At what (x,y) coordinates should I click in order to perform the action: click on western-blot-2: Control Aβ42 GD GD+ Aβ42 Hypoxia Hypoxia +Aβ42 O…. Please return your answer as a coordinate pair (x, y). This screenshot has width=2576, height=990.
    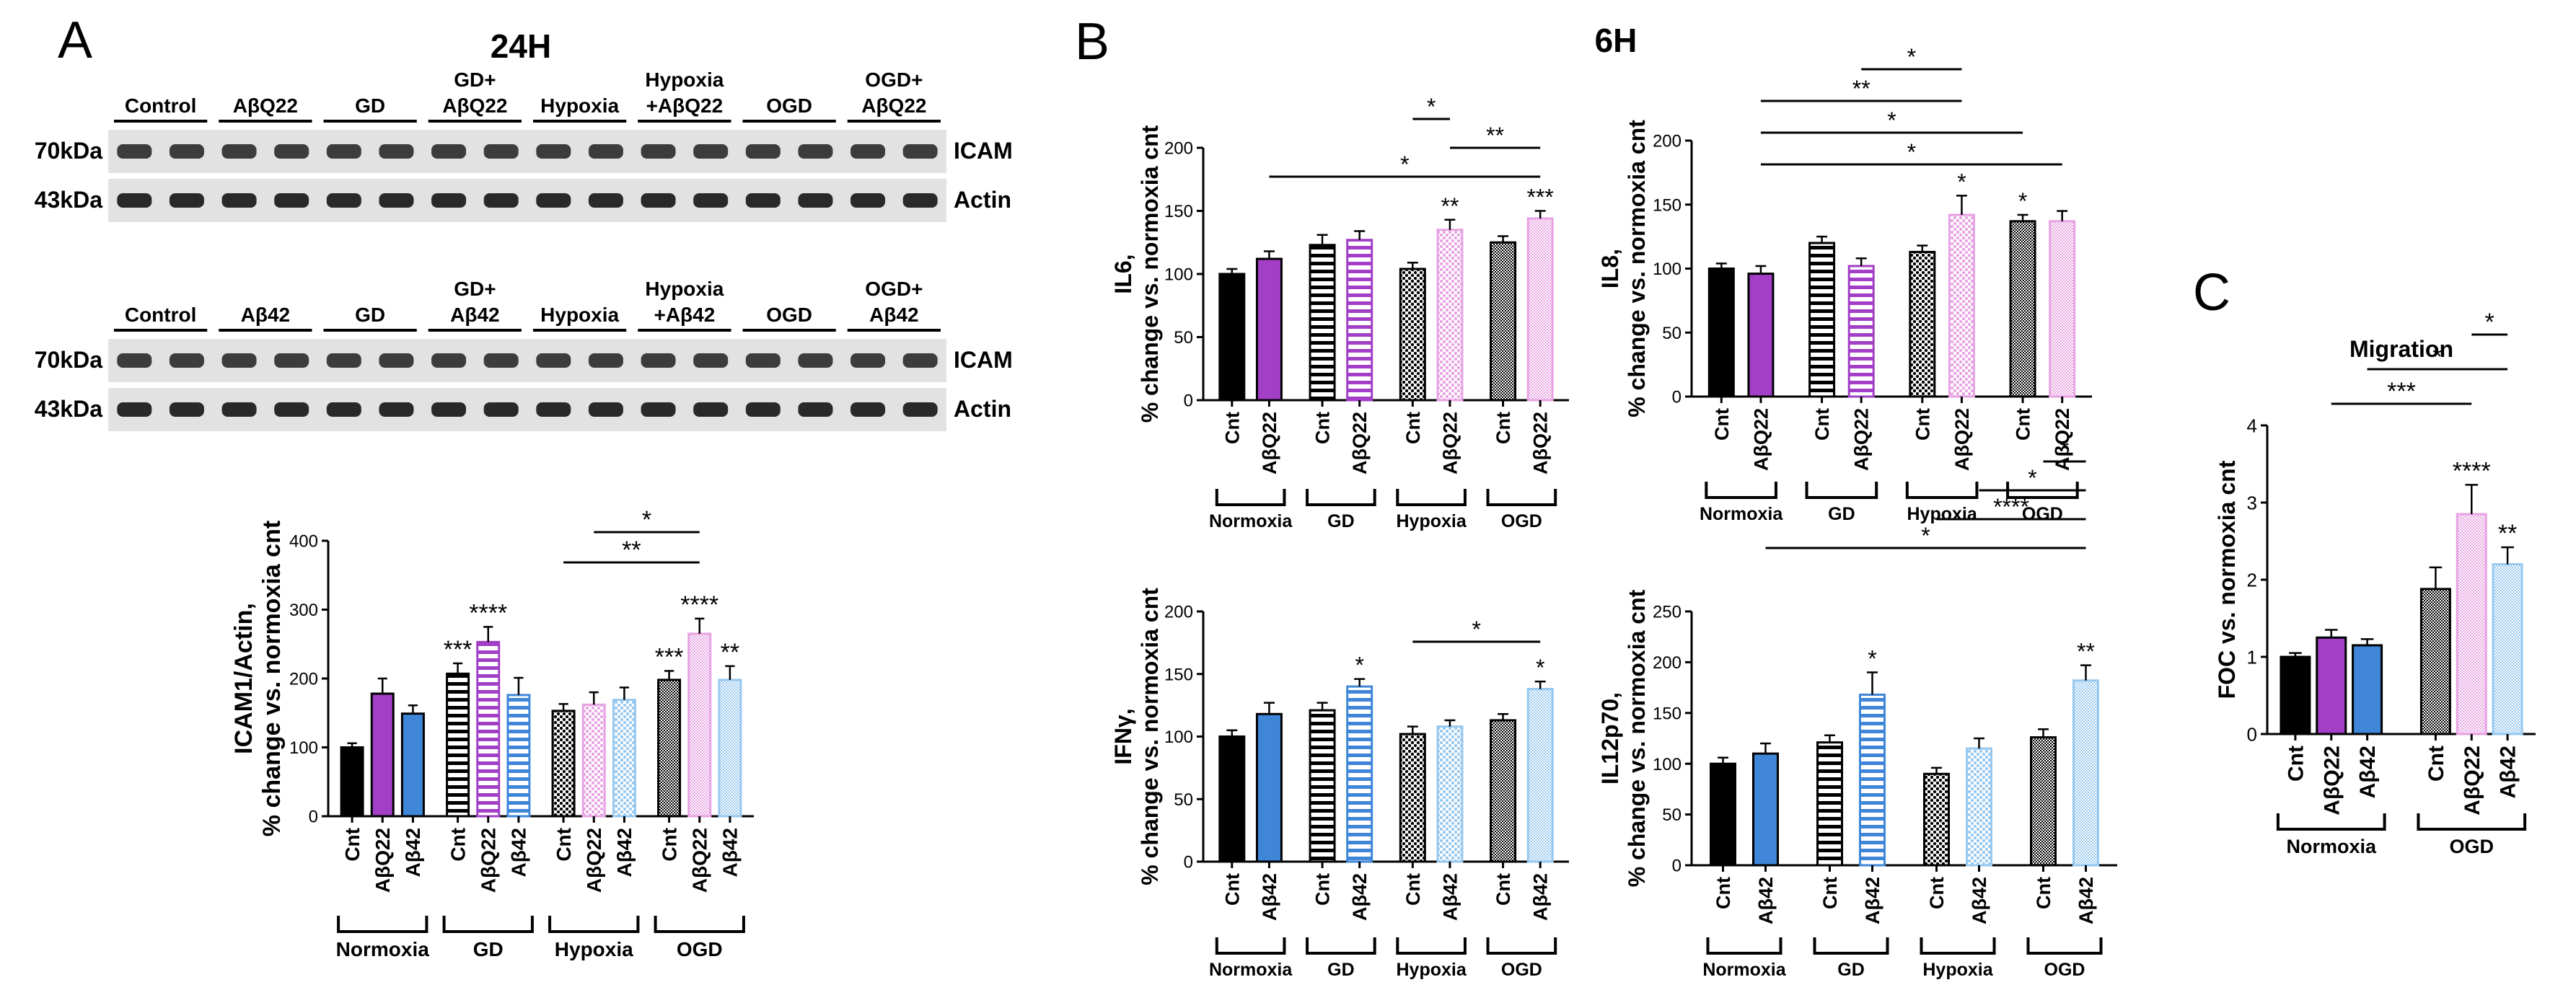
    Looking at the image, I should click on (524, 354).